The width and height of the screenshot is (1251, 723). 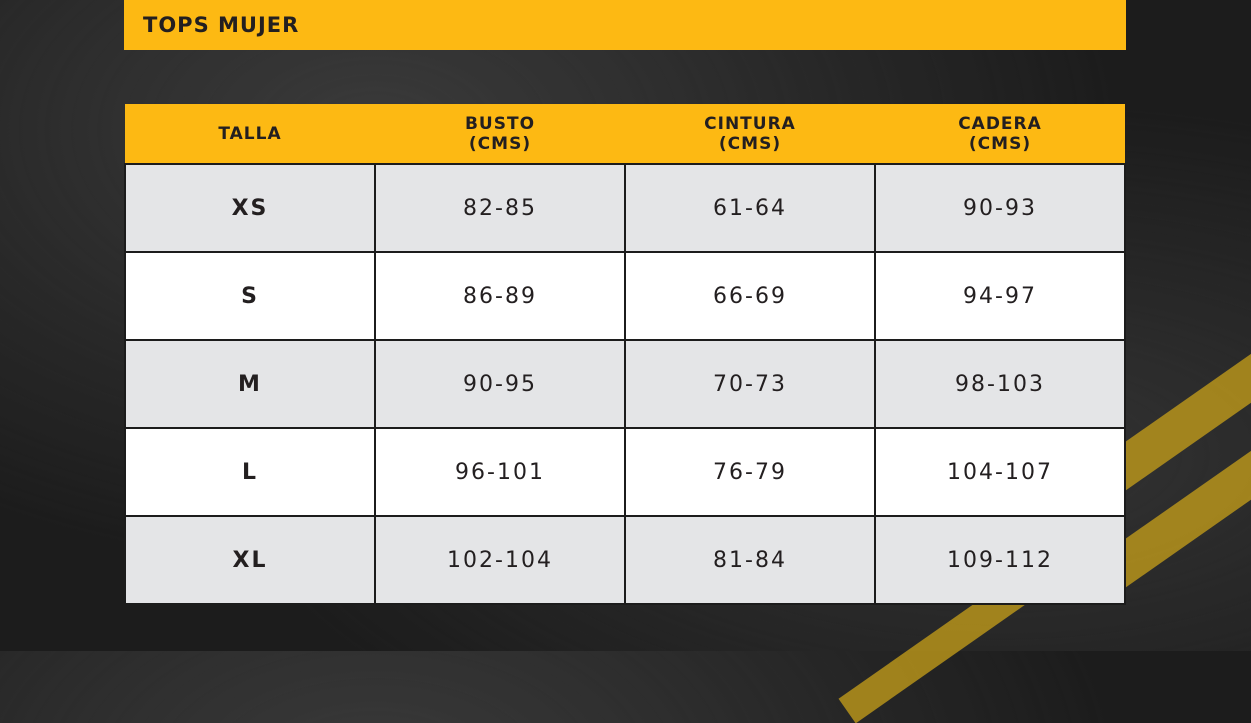 I want to click on cell-cintura: 66-69, so click(x=750, y=296).